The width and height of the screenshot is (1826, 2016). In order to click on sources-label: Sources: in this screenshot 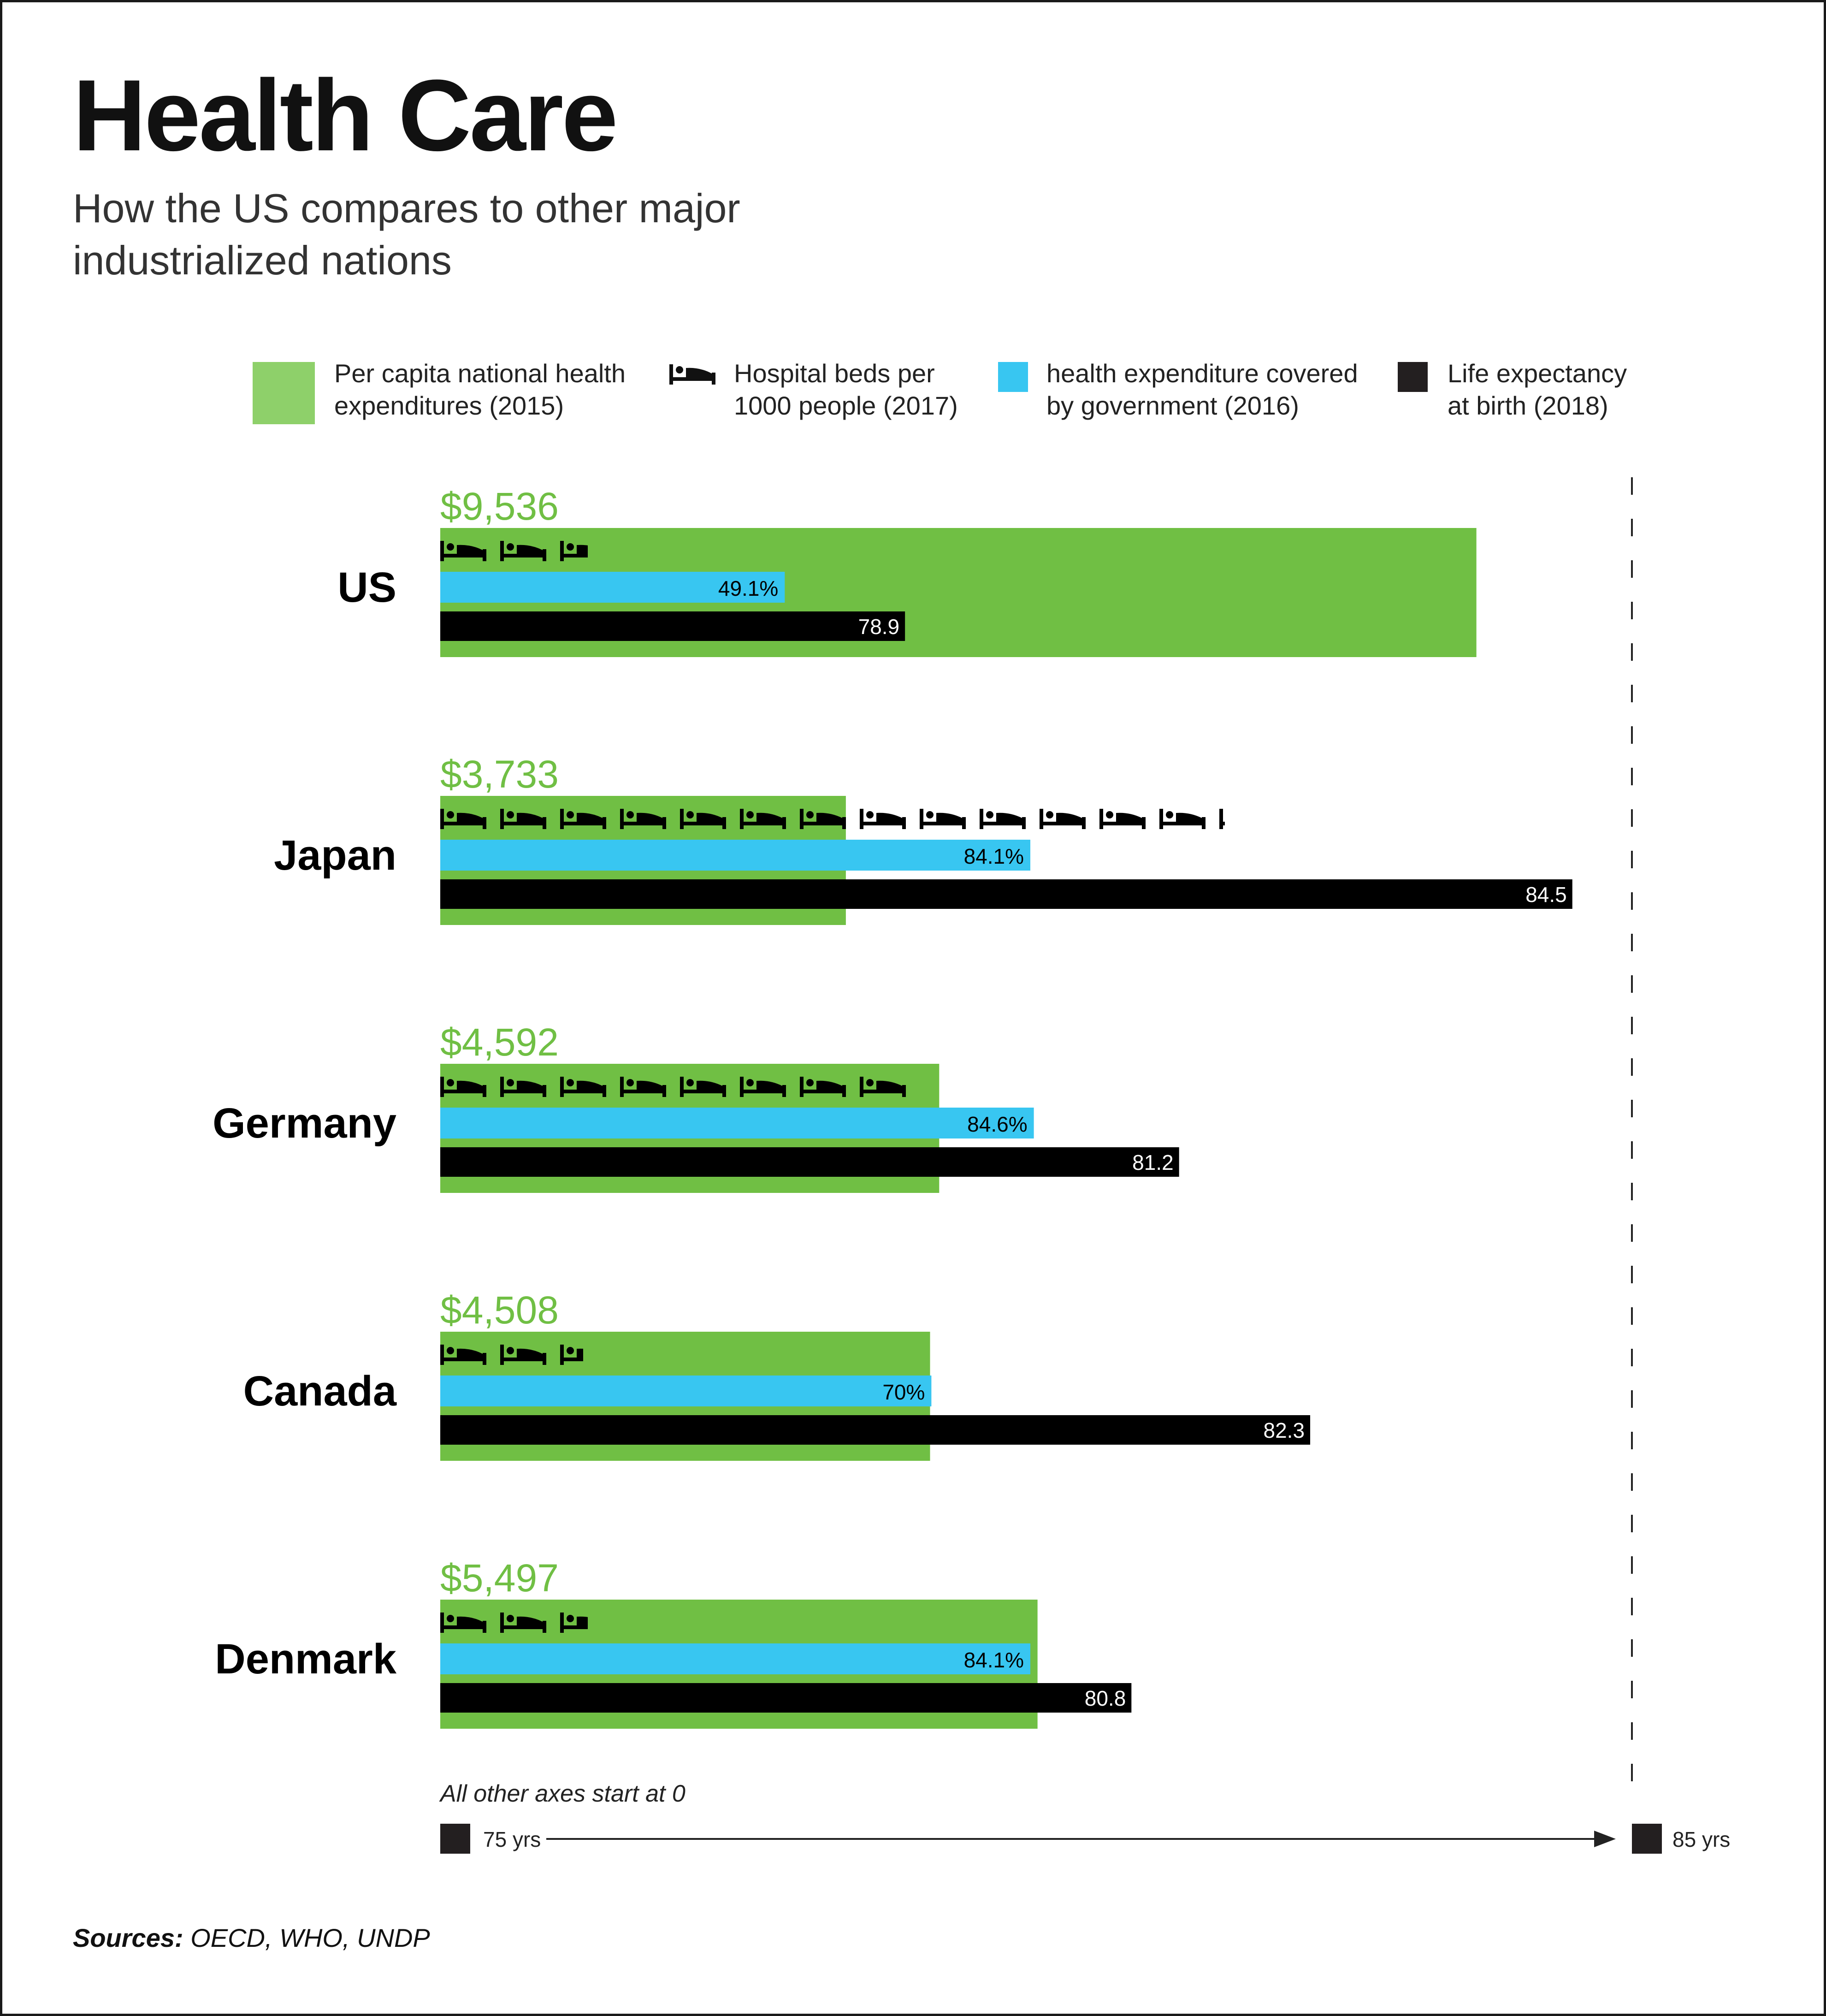, I will do `click(128, 1937)`.